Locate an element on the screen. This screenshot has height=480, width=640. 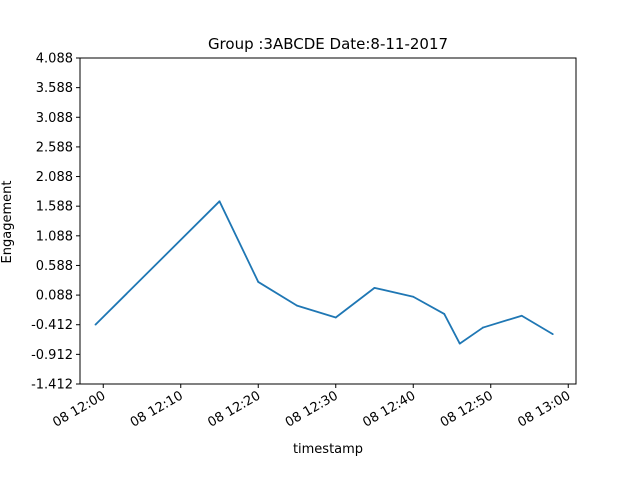
y-tick-label: -0.912 is located at coordinates (52, 355).